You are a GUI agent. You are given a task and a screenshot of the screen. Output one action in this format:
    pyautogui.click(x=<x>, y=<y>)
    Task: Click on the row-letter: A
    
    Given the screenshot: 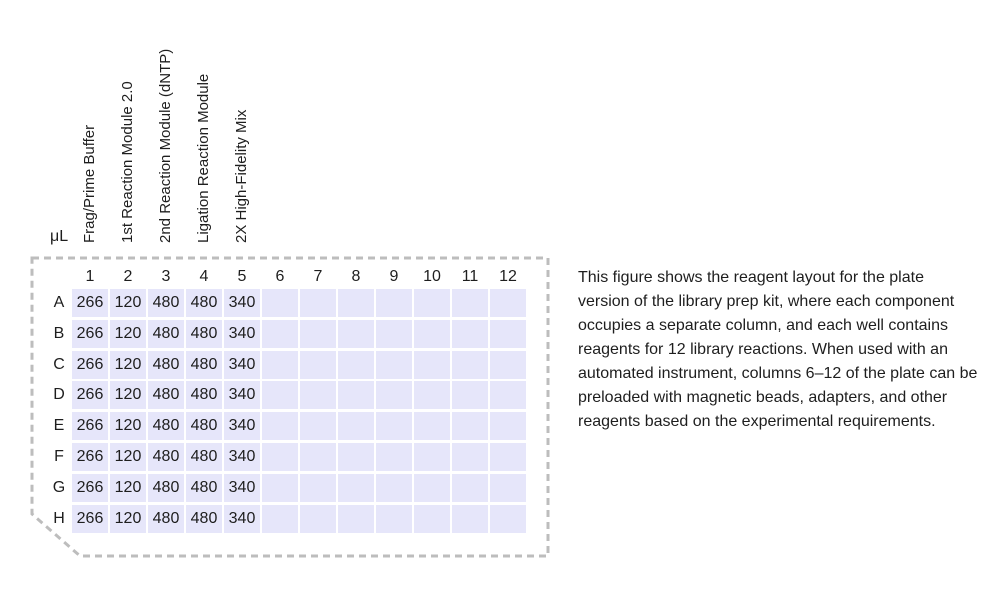 What is the action you would take?
    pyautogui.click(x=59, y=302)
    